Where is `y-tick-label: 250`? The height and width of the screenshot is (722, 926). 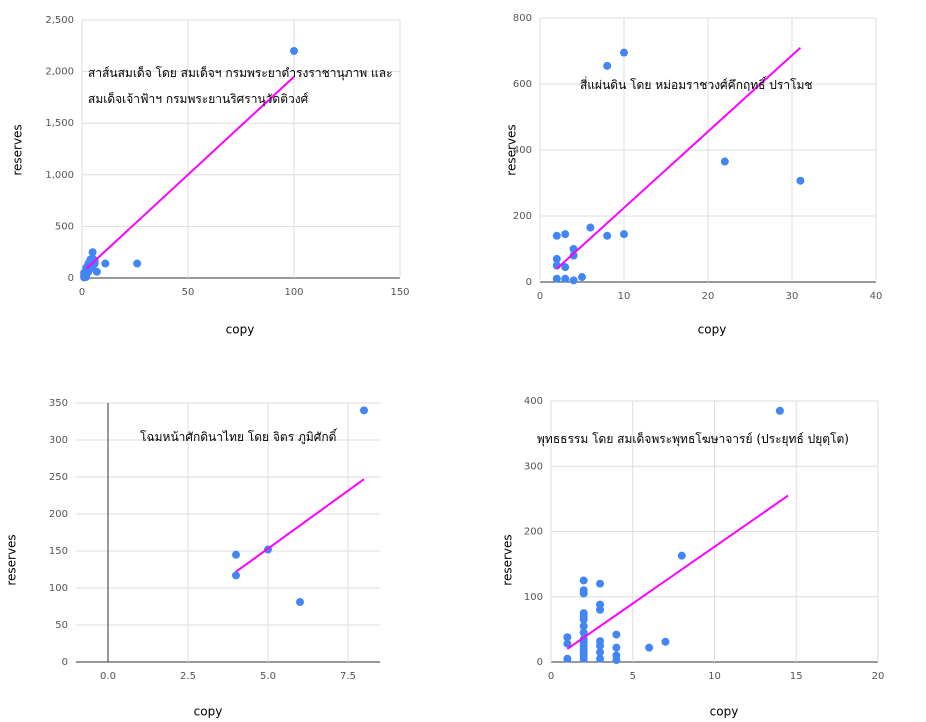 y-tick-label: 250 is located at coordinates (58, 477).